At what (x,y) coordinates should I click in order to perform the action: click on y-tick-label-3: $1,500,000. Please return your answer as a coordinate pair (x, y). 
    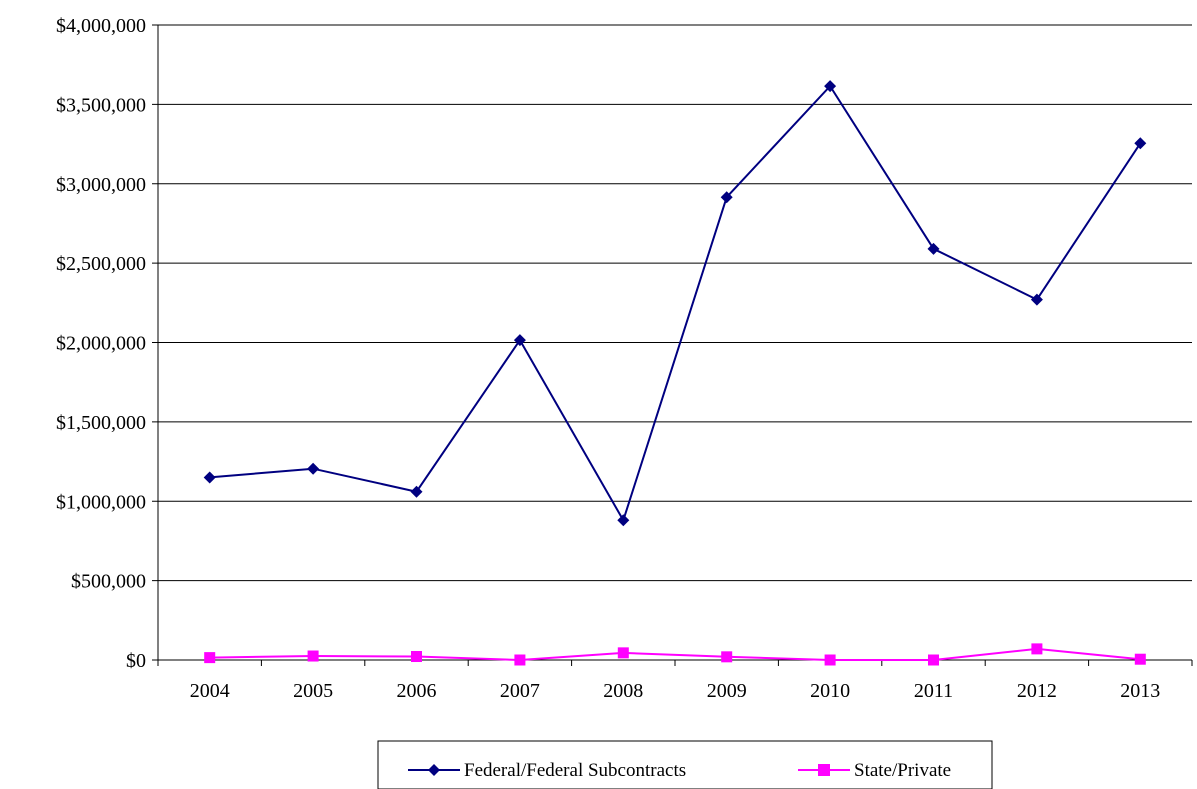
    Looking at the image, I should click on (101, 423).